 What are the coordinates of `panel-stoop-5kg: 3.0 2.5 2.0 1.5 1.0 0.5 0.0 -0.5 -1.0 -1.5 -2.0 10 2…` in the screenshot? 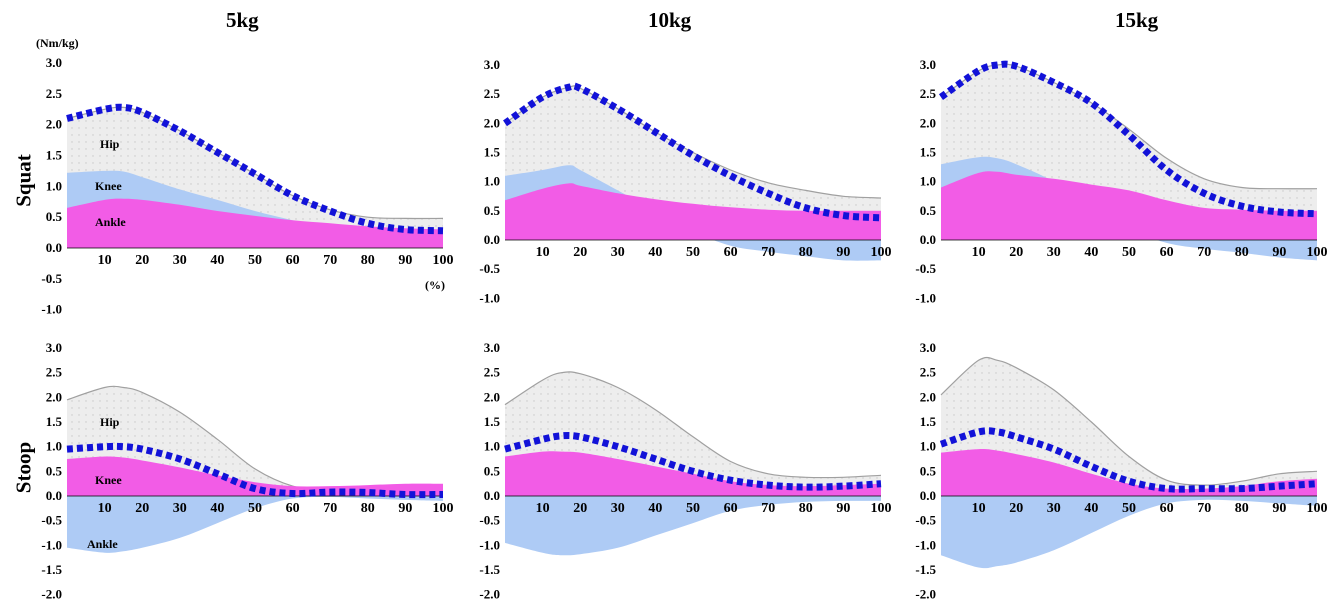 It's located at (247, 470).